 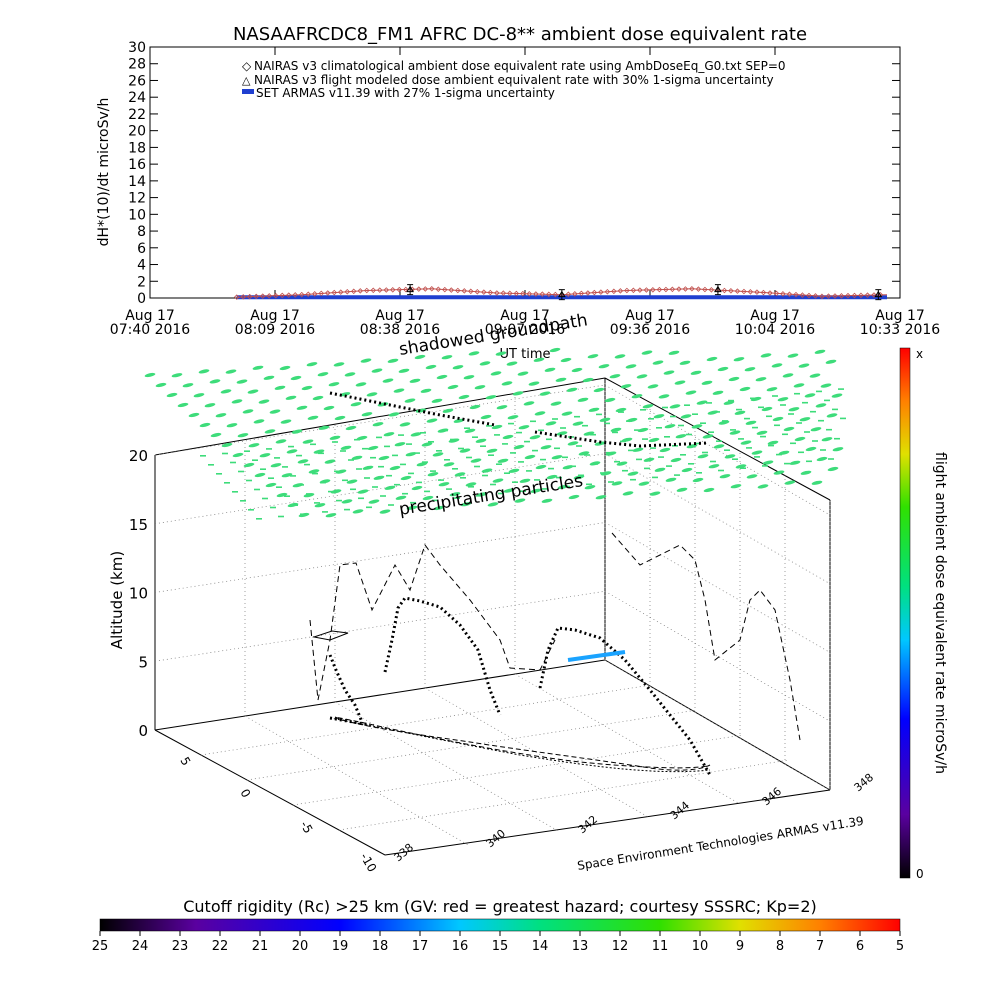 I want to click on bottom-tick-label: 10, so click(x=700, y=946).